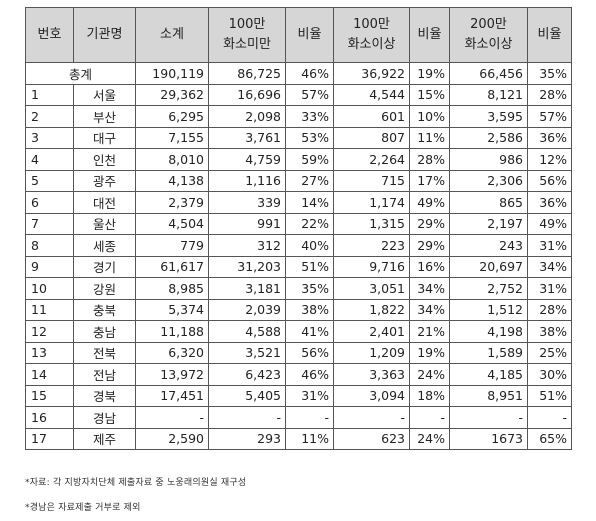  What do you see at coordinates (298, 94) in the screenshot?
I see `table-row: 1 서울 29,362 16,696 57% 4,544 15% 8,121 28%` at bounding box center [298, 94].